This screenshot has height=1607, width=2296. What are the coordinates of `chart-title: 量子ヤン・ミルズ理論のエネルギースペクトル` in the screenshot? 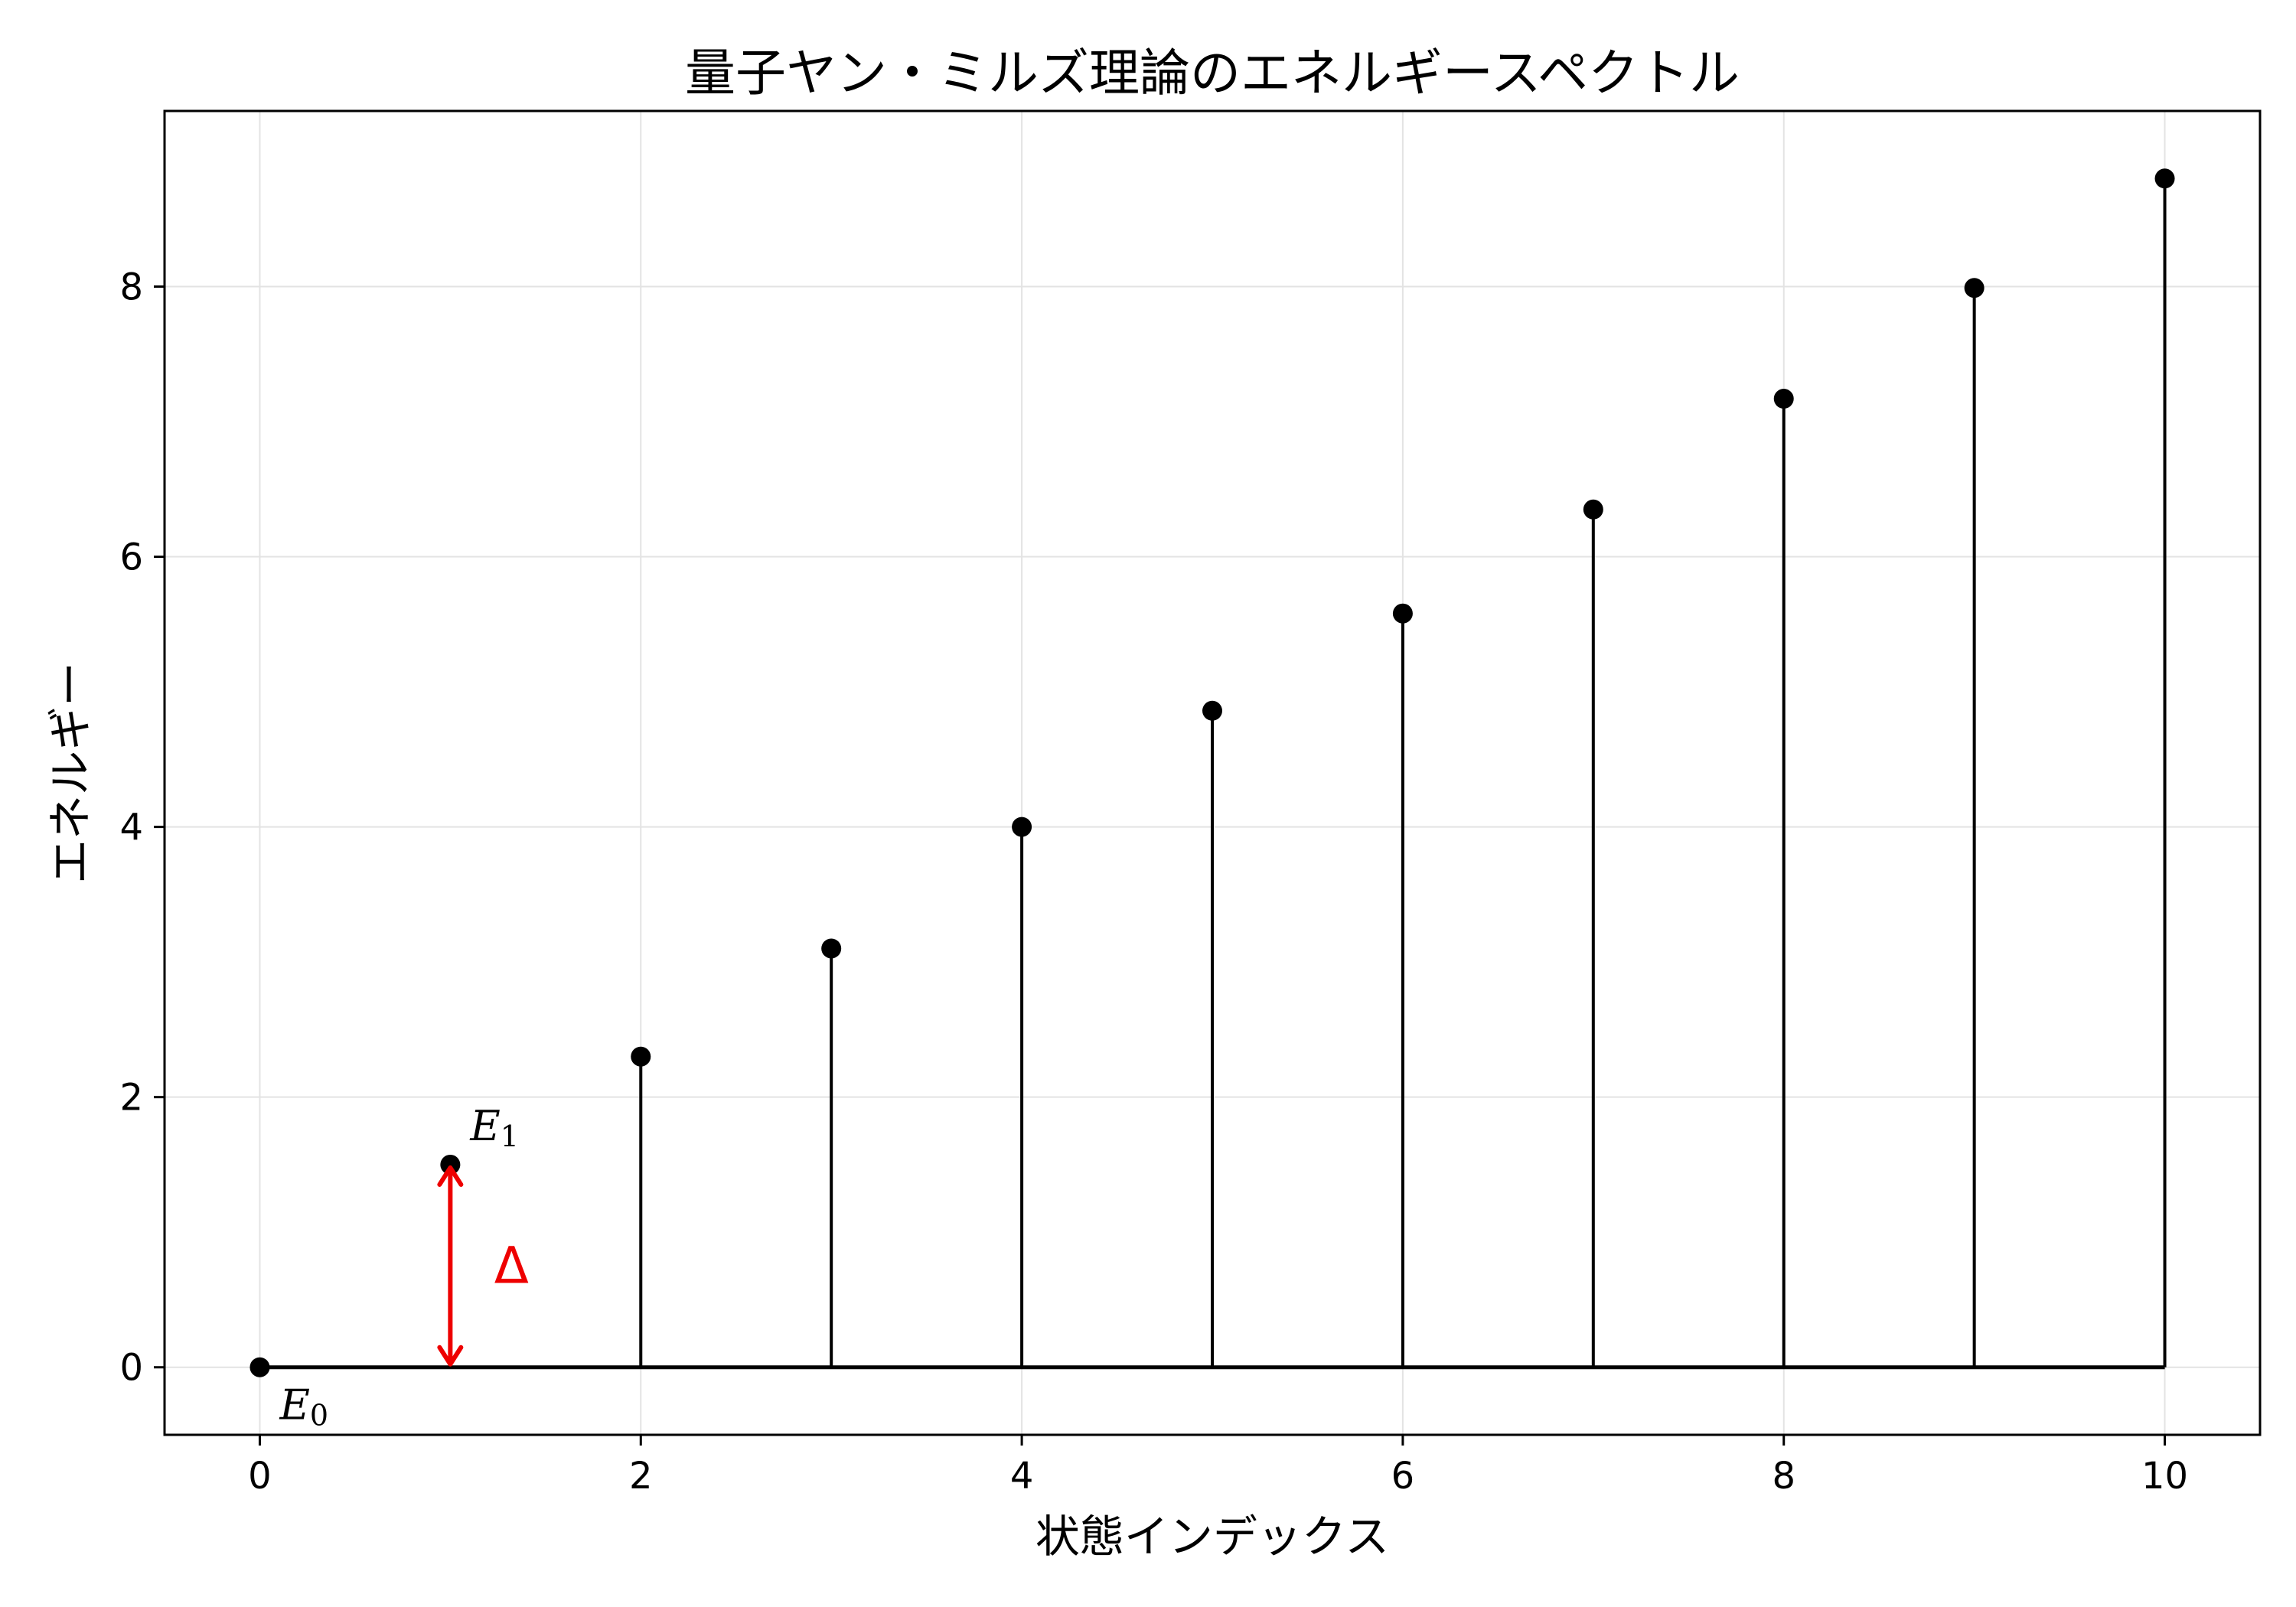 It's located at (1212, 73).